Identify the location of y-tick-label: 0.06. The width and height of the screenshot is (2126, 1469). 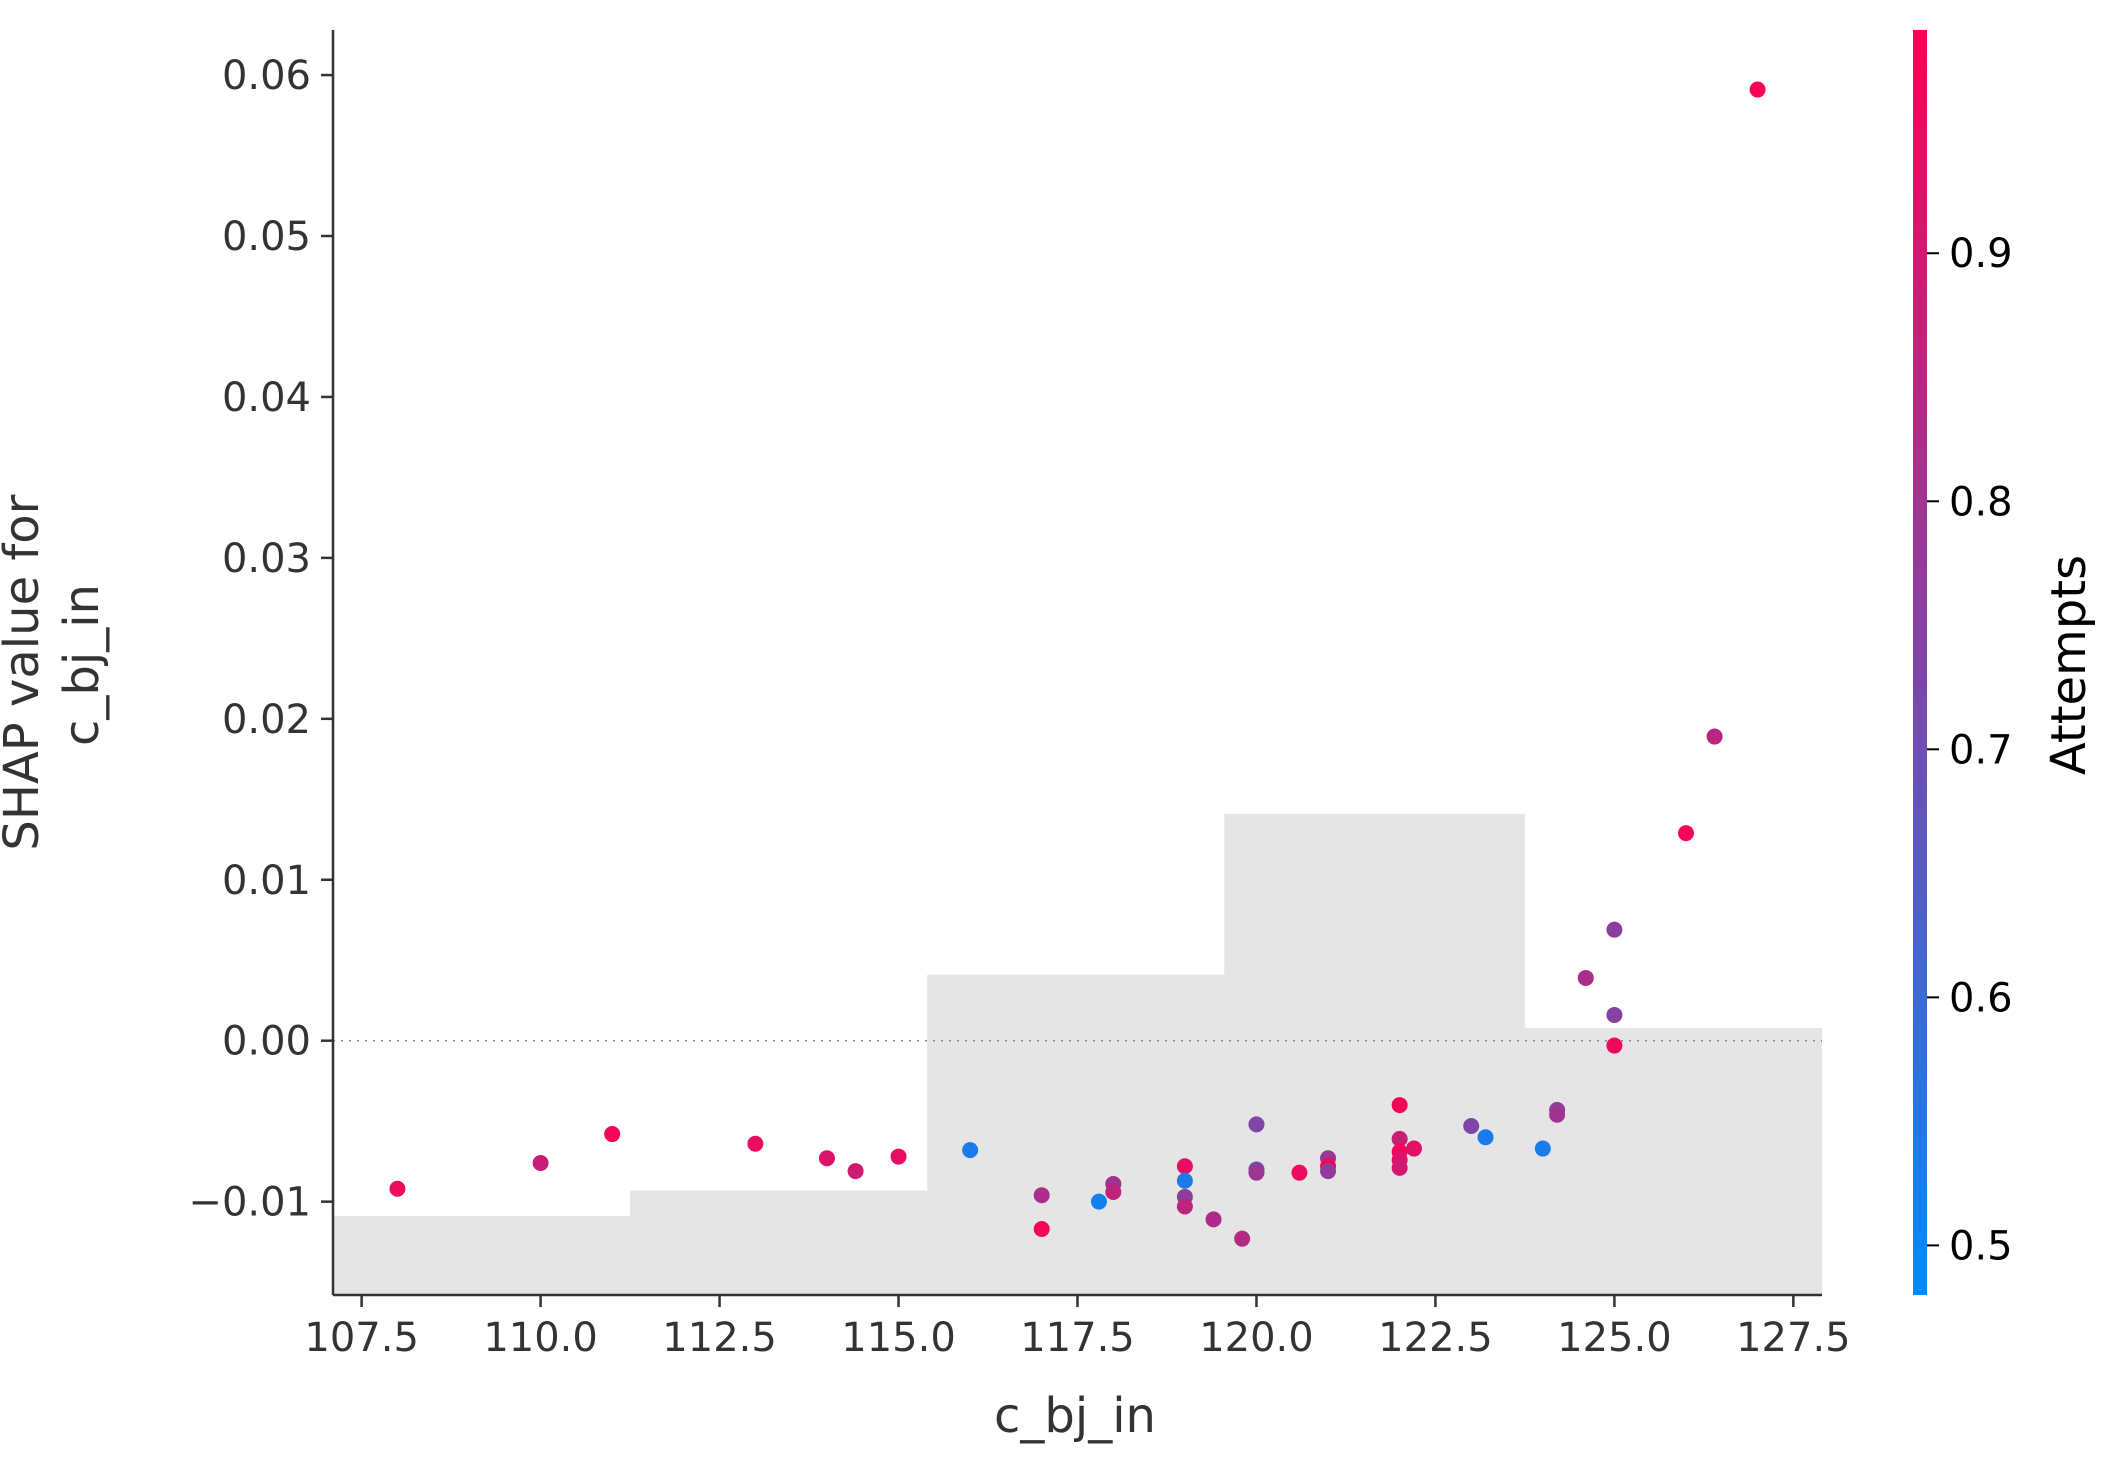
(266, 76).